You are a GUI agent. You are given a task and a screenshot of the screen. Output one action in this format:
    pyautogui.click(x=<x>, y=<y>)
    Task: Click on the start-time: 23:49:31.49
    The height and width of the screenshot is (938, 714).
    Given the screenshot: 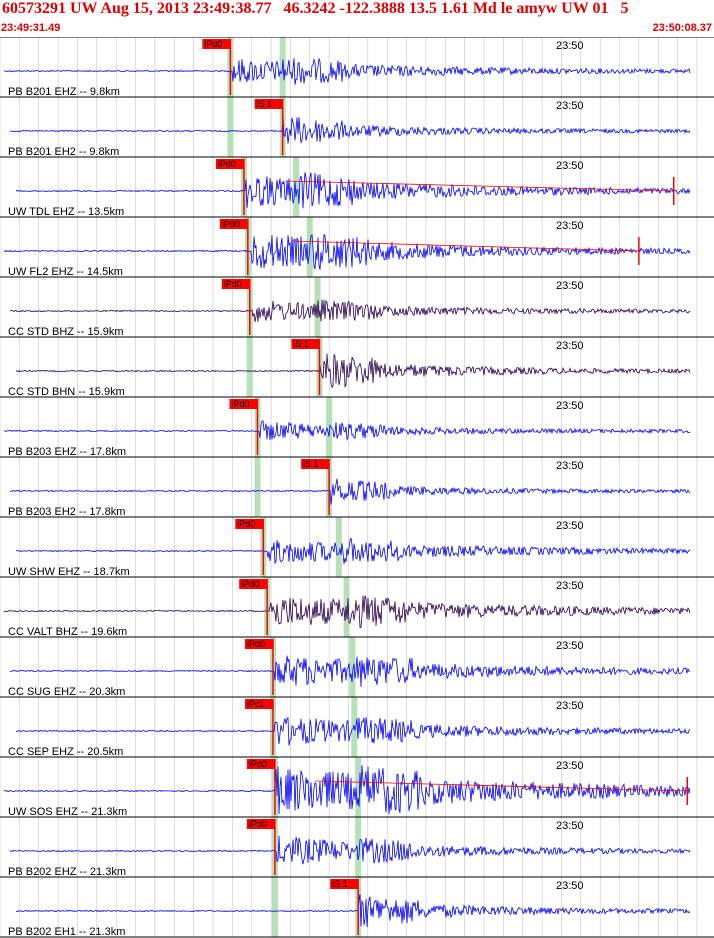 What is the action you would take?
    pyautogui.click(x=31, y=28)
    